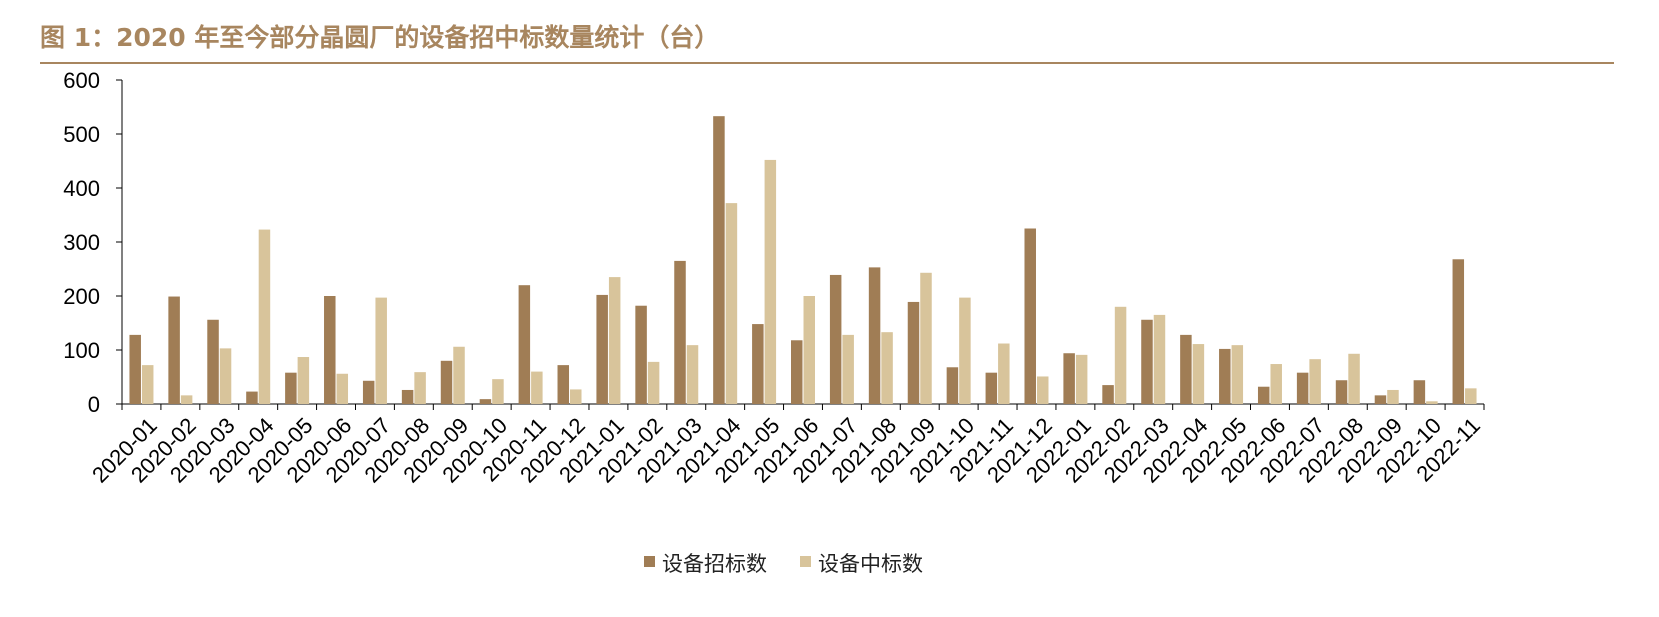 This screenshot has width=1659, height=617. Describe the element at coordinates (81, 296) in the screenshot. I see `y-tick-label: 200` at that location.